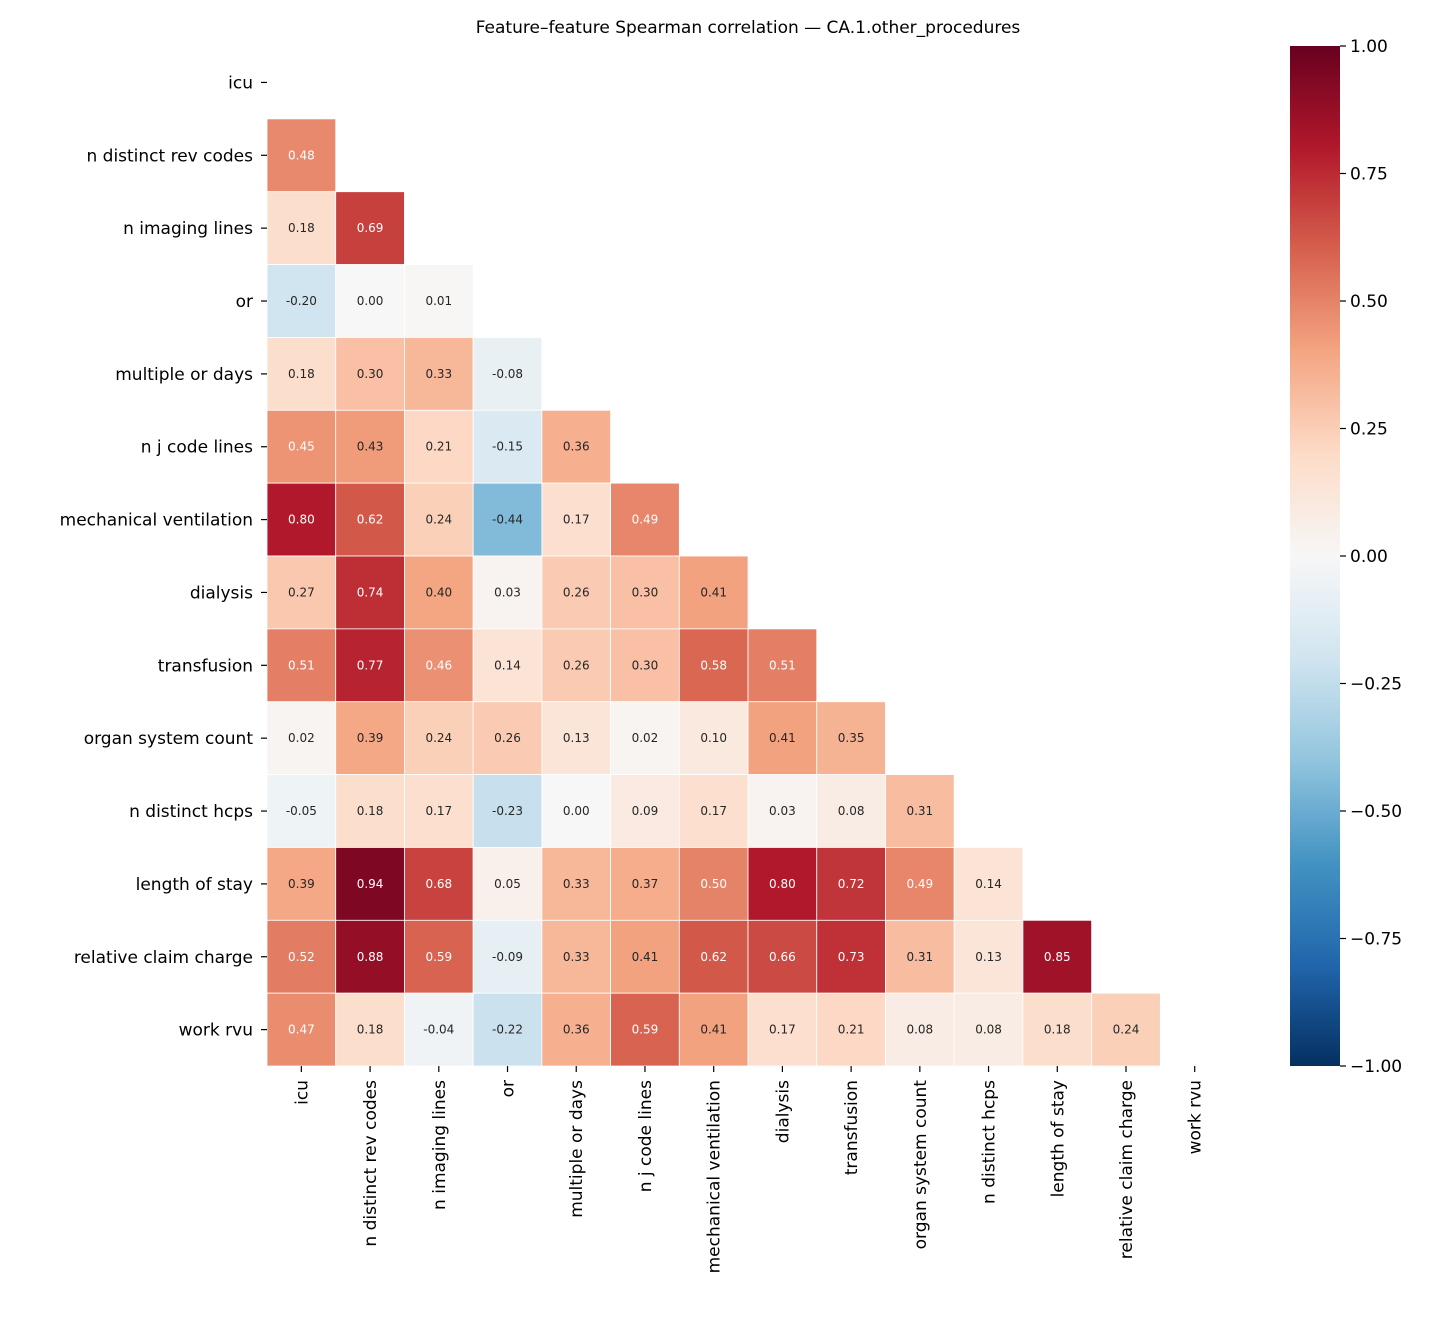  What do you see at coordinates (301, 447) in the screenshot?
I see `cell-value-label: 0.45` at bounding box center [301, 447].